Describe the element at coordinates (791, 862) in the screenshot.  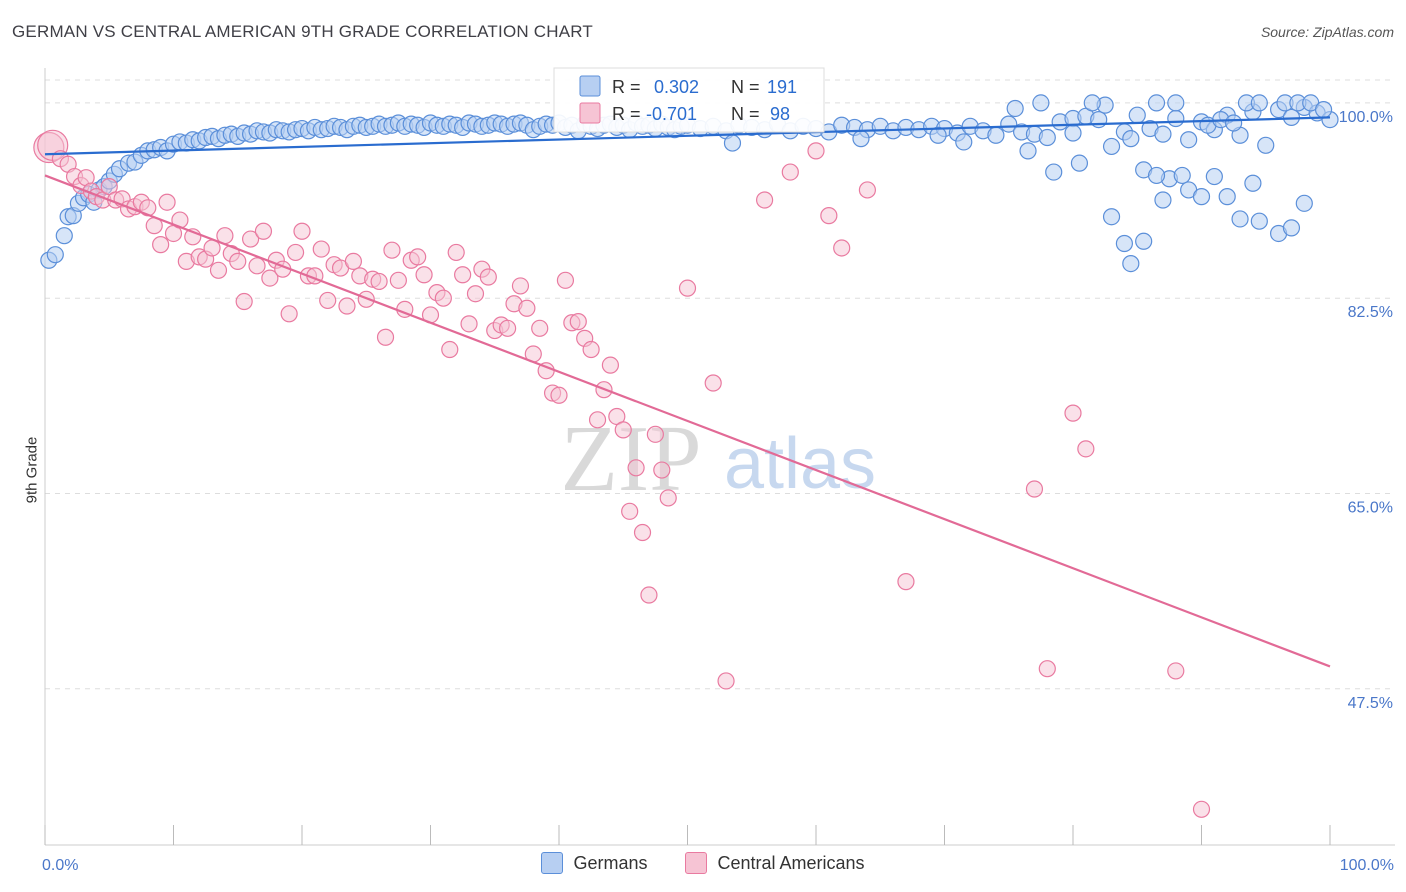
I see `legend-label-central-americans: Central Americans` at that location.